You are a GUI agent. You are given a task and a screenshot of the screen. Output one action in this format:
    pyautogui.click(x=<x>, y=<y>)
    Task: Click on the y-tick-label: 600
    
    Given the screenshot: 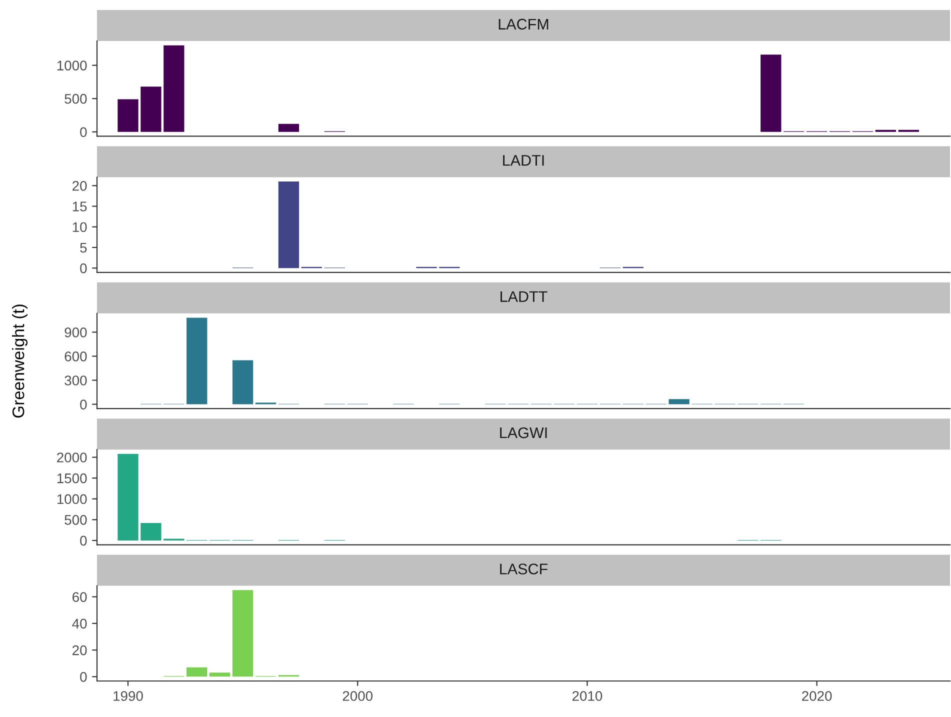 What is the action you would take?
    pyautogui.click(x=75, y=357)
    